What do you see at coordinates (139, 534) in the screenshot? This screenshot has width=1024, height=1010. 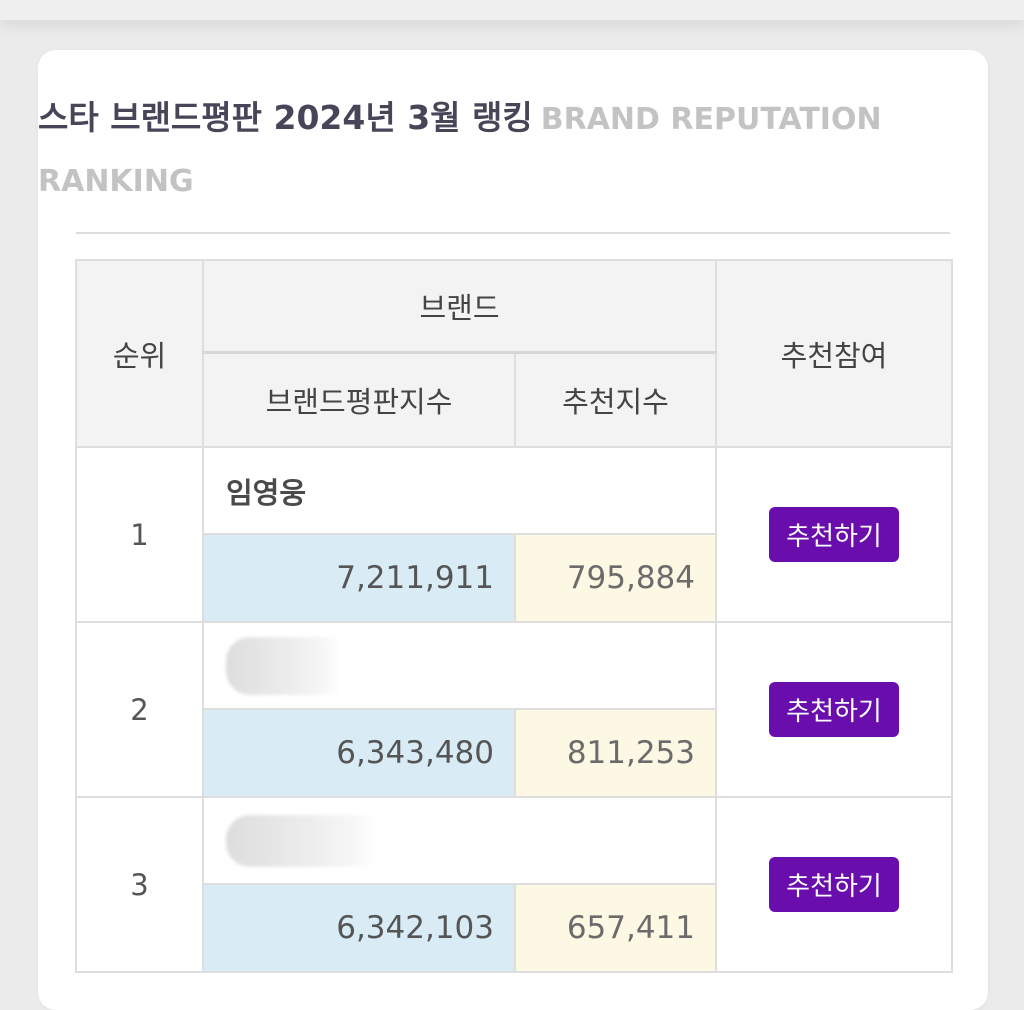 I see `rank-number: 1` at bounding box center [139, 534].